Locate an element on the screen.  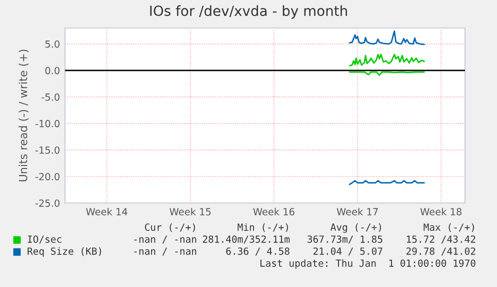
text: Min (-/+) is located at coordinates (263, 227).